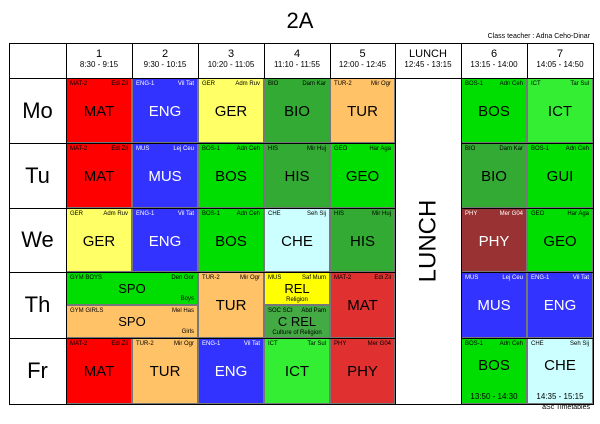 The width and height of the screenshot is (600, 424). I want to click on period-time: 11:10 - 11:55, so click(297, 64).